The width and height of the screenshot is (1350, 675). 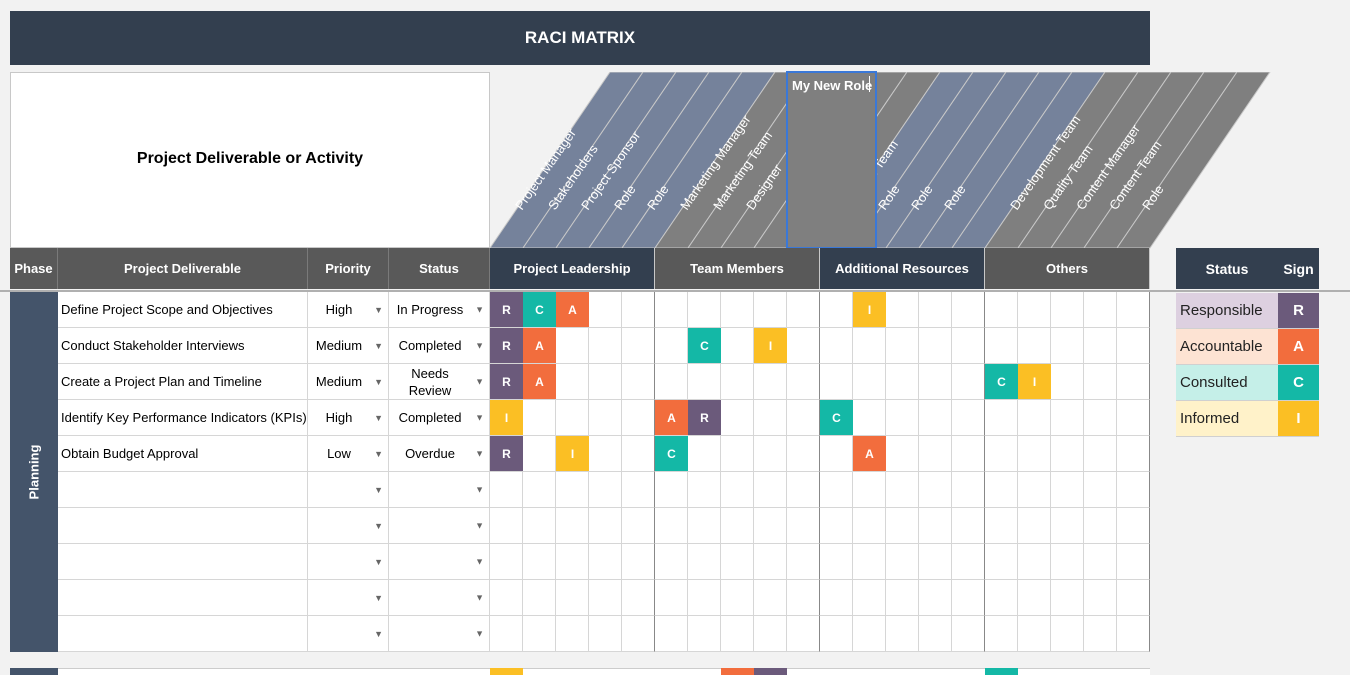 I want to click on priority-dropdown: Medium ▼, so click(x=348, y=346).